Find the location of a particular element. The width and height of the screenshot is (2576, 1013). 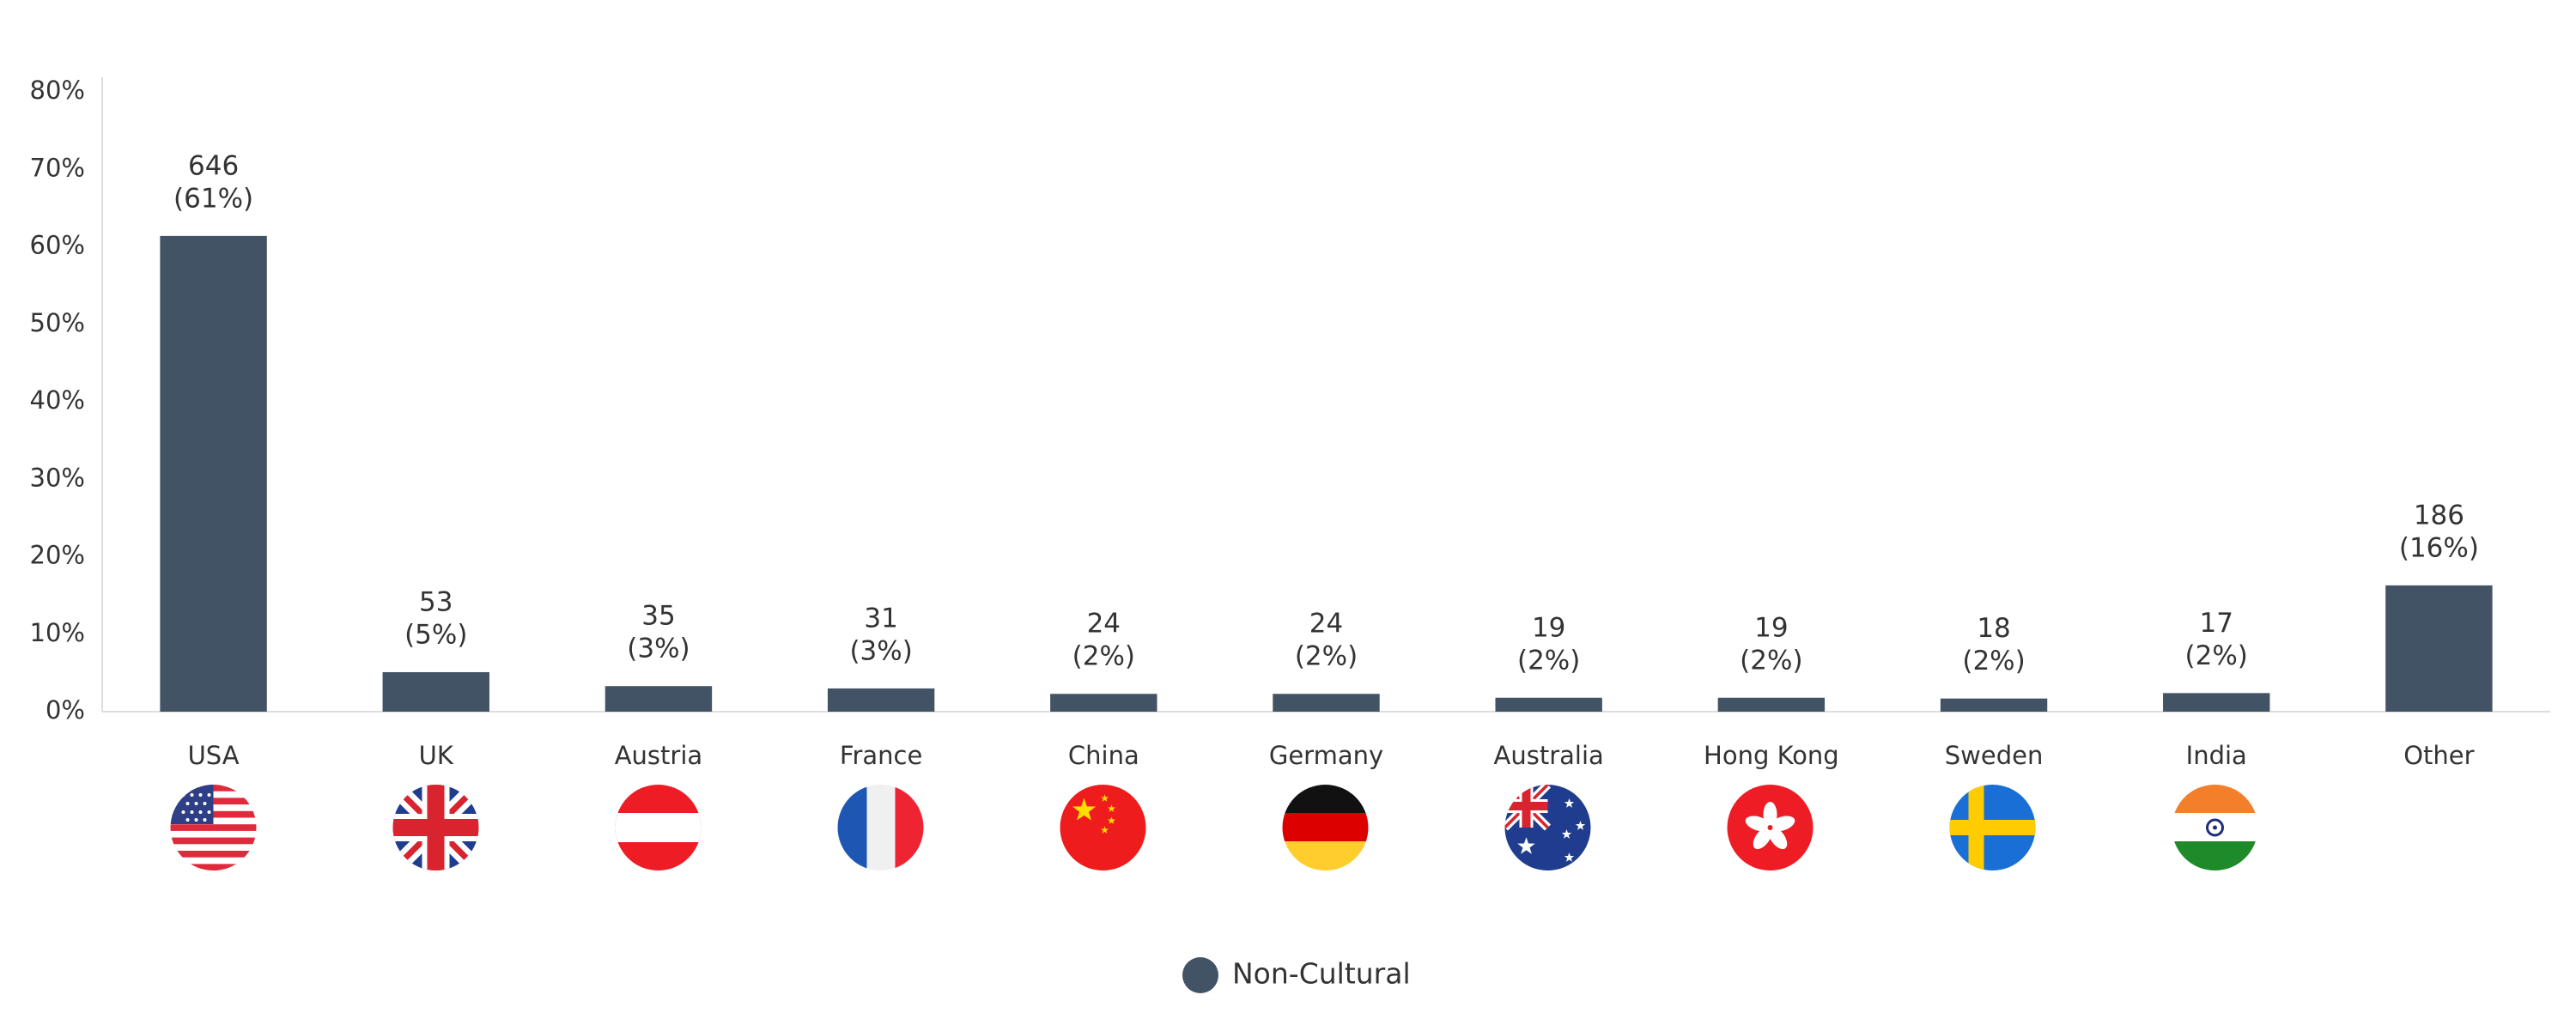

value-label: (5%) is located at coordinates (435, 634).